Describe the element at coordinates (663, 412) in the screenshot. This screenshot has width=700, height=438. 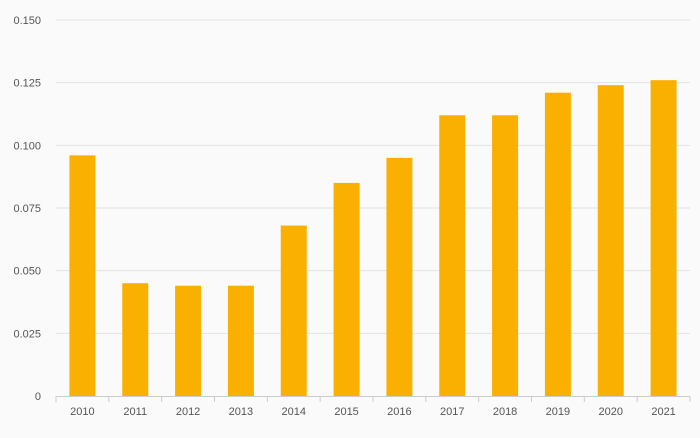
I see `x-tick-label: 2021` at that location.